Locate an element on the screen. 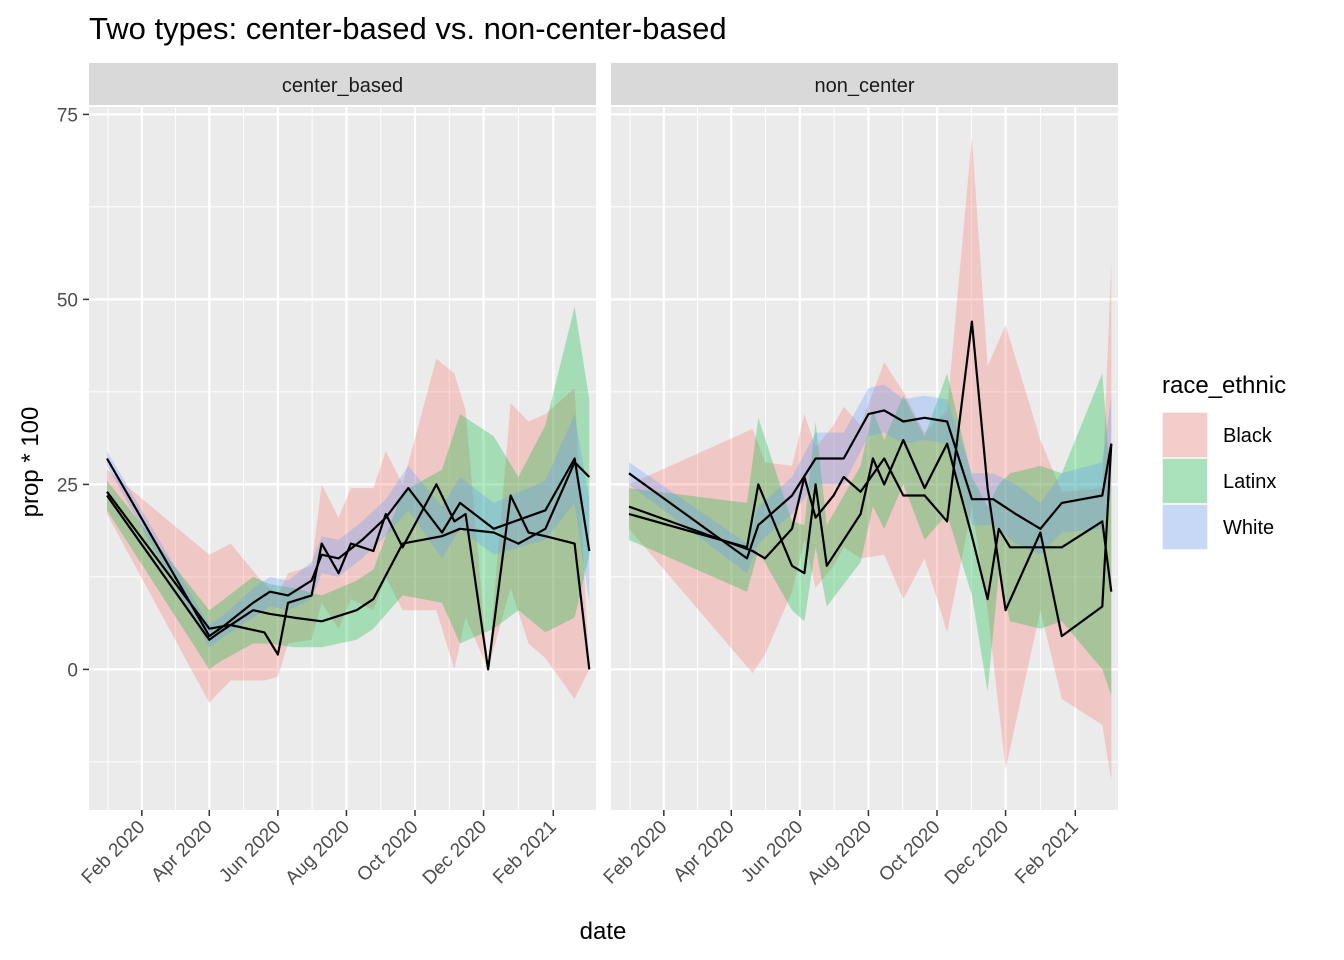 This screenshot has height=960, width=1344. legend-label: Latinx is located at coordinates (1249, 482).